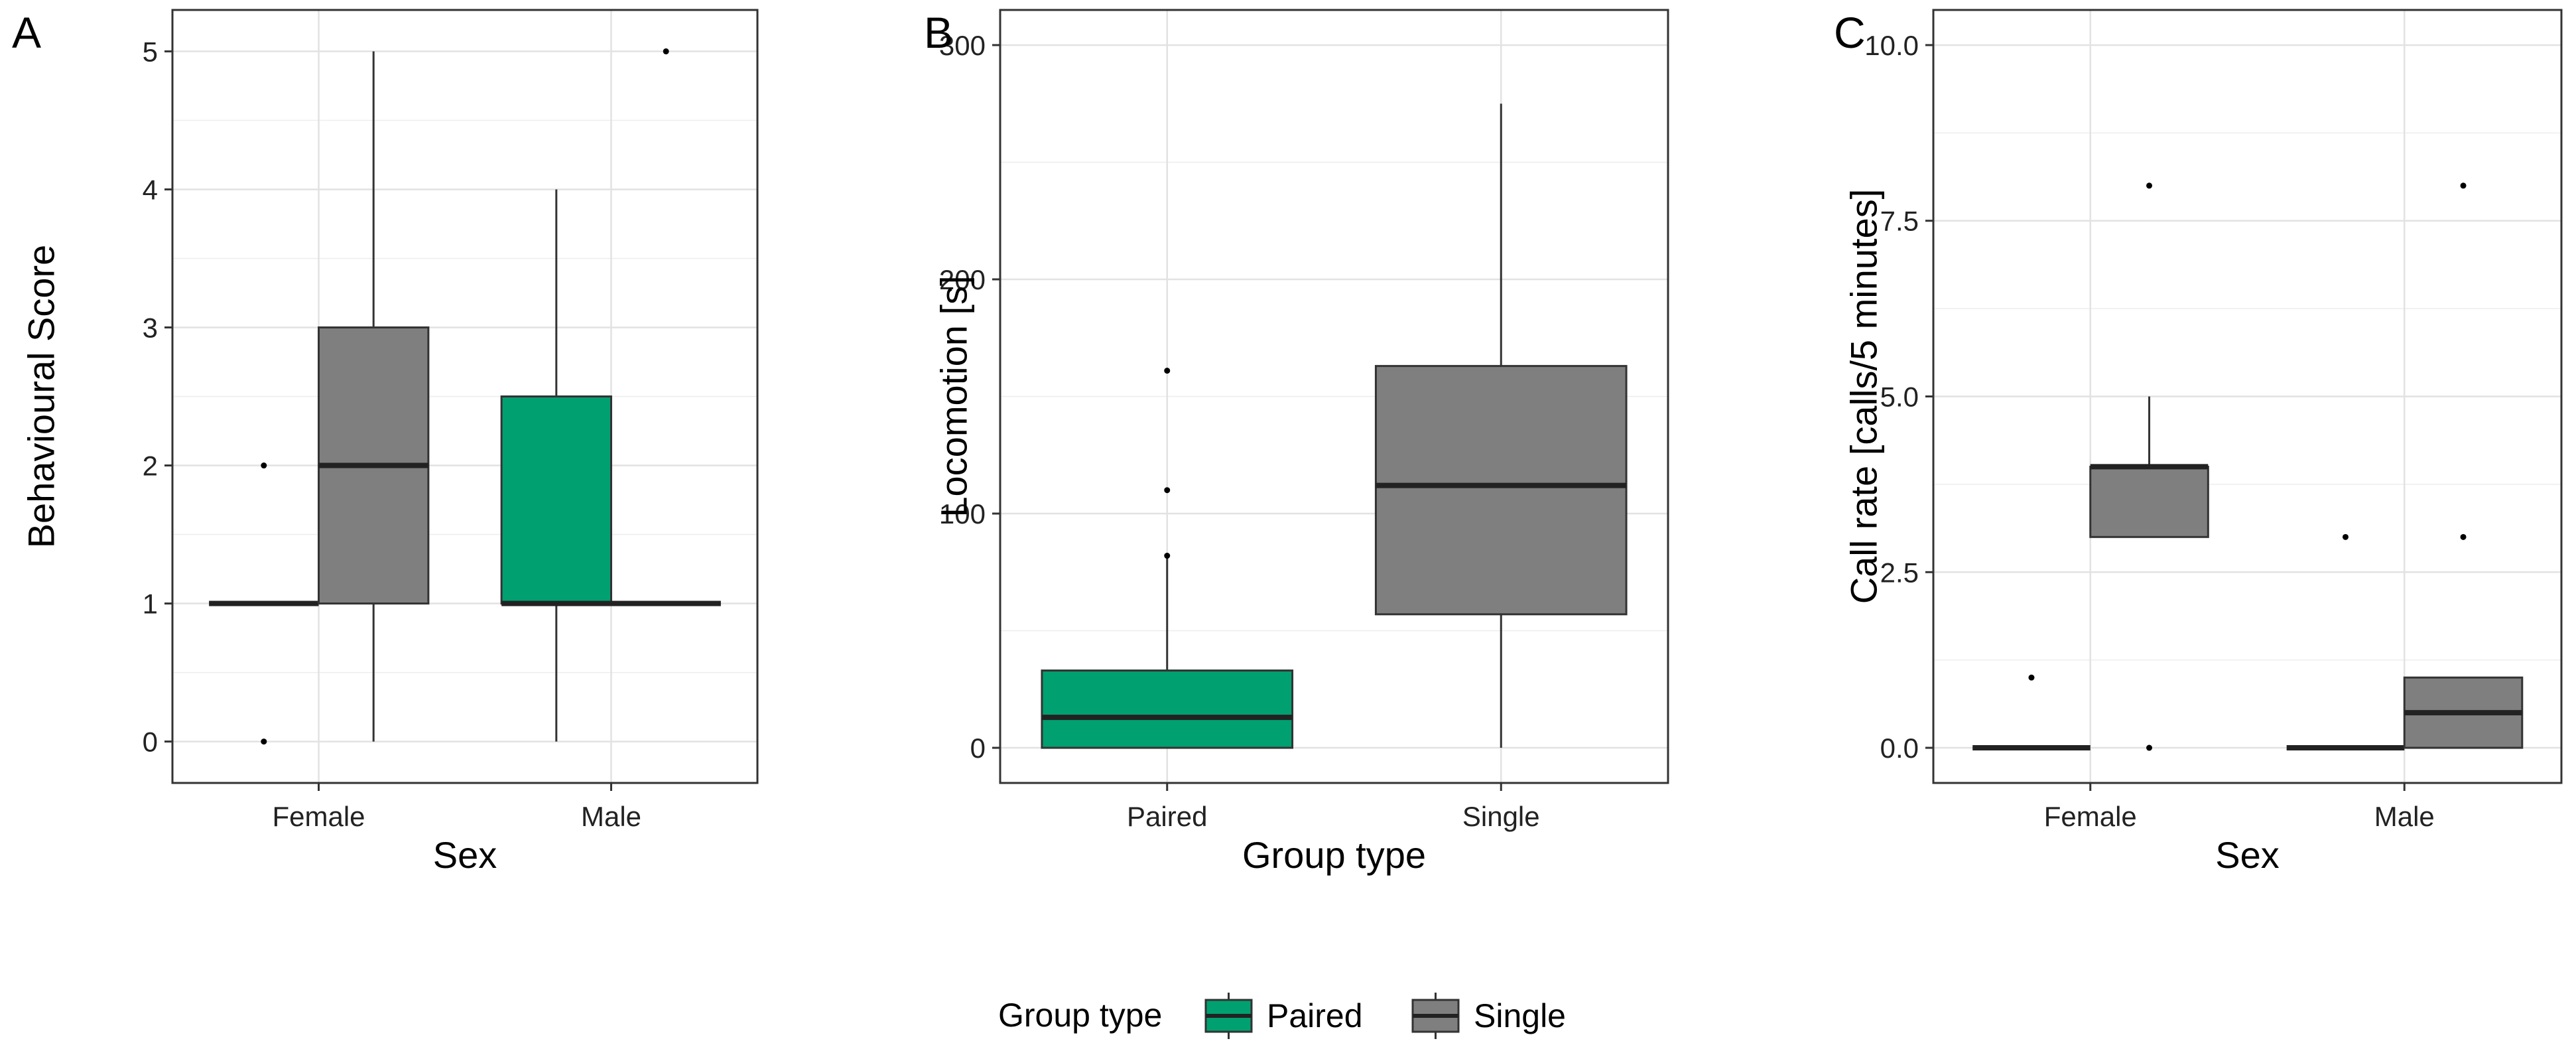 The image size is (2576, 1053). What do you see at coordinates (963, 513) in the screenshot?
I see `y-tick-label: 100` at bounding box center [963, 513].